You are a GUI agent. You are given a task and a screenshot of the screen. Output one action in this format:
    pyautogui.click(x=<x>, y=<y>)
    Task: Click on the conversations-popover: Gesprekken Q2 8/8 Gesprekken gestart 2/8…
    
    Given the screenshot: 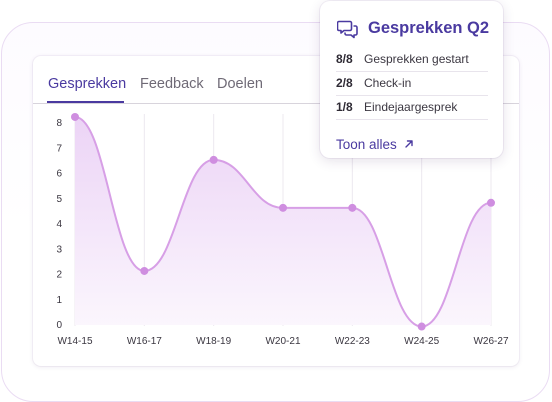 What is the action you would take?
    pyautogui.click(x=411, y=79)
    